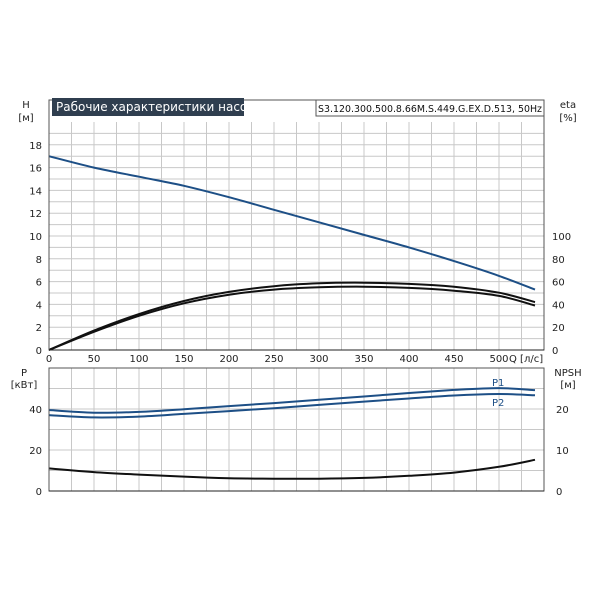 The image size is (600, 600). Describe the element at coordinates (292, 405) in the screenshot. I see `power-curve-p2` at that location.